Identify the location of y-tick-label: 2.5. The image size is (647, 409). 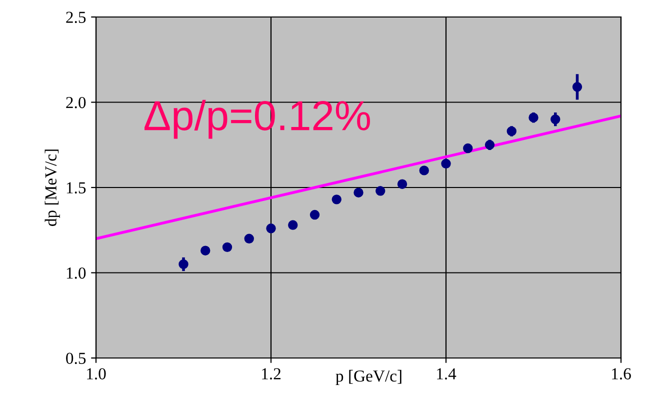
(76, 18).